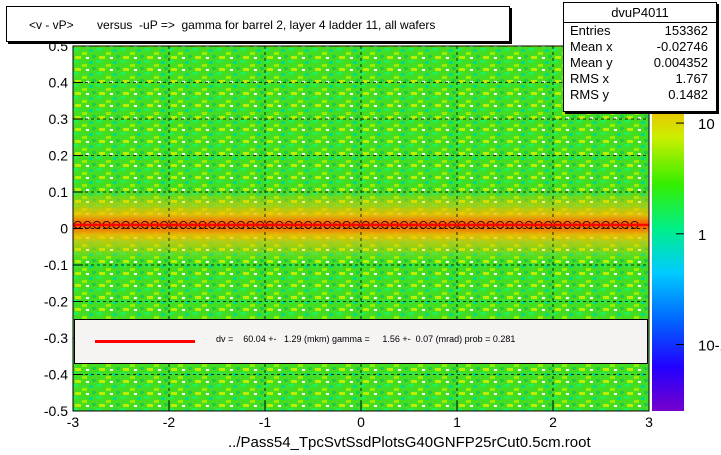 This screenshot has width=721, height=455. What do you see at coordinates (73, 422) in the screenshot?
I see `x-tick-label: -3` at bounding box center [73, 422].